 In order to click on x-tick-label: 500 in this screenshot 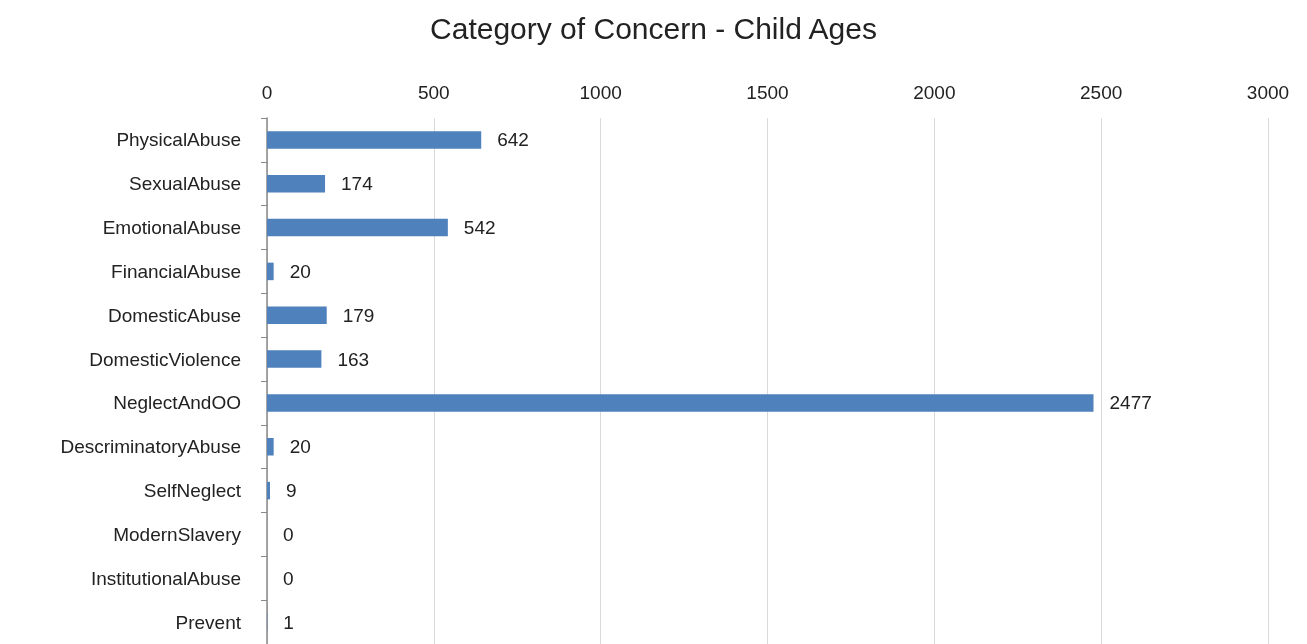, I will do `click(433, 92)`.